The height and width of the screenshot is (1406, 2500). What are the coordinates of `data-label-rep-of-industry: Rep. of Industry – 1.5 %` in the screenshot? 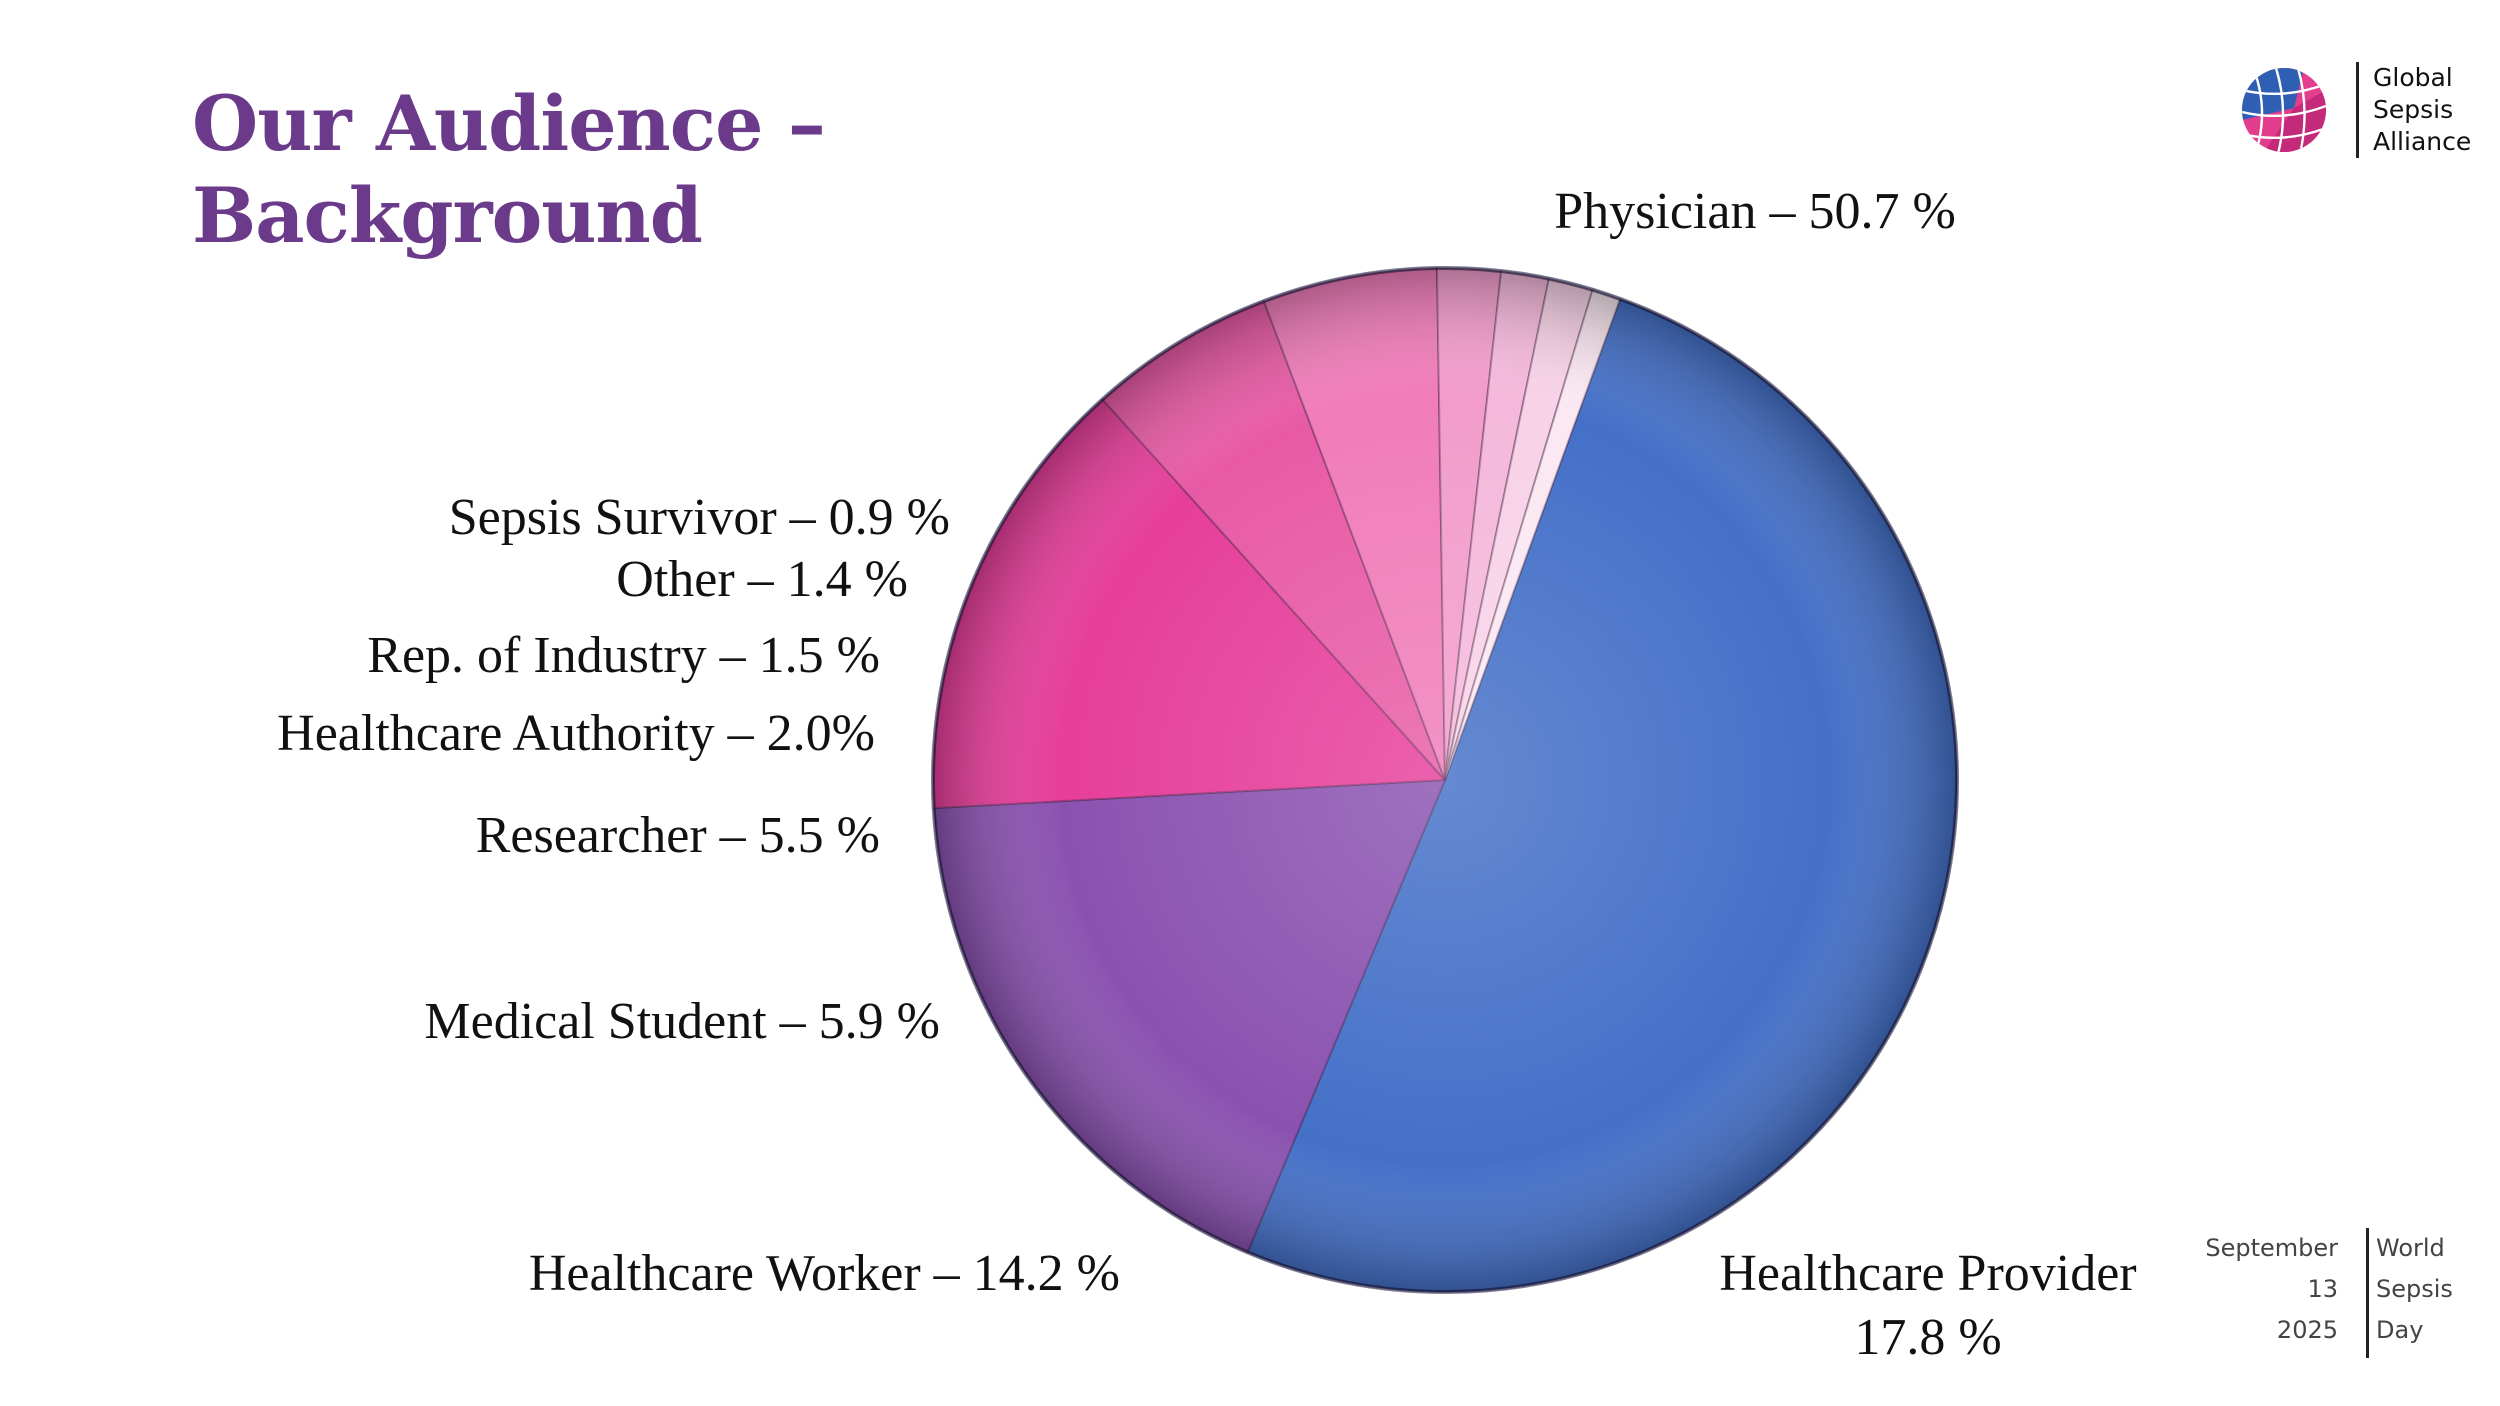 It's located at (623, 655).